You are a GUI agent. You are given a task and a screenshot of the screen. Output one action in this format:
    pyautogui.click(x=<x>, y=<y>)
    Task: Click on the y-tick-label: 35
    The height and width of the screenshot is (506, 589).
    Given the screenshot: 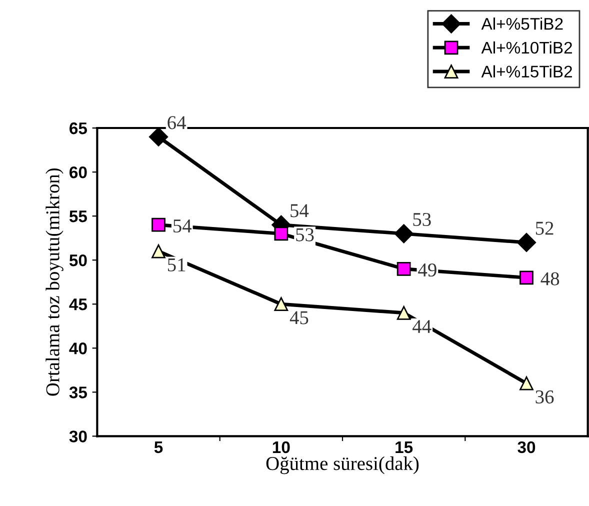 What is the action you would take?
    pyautogui.click(x=78, y=392)
    